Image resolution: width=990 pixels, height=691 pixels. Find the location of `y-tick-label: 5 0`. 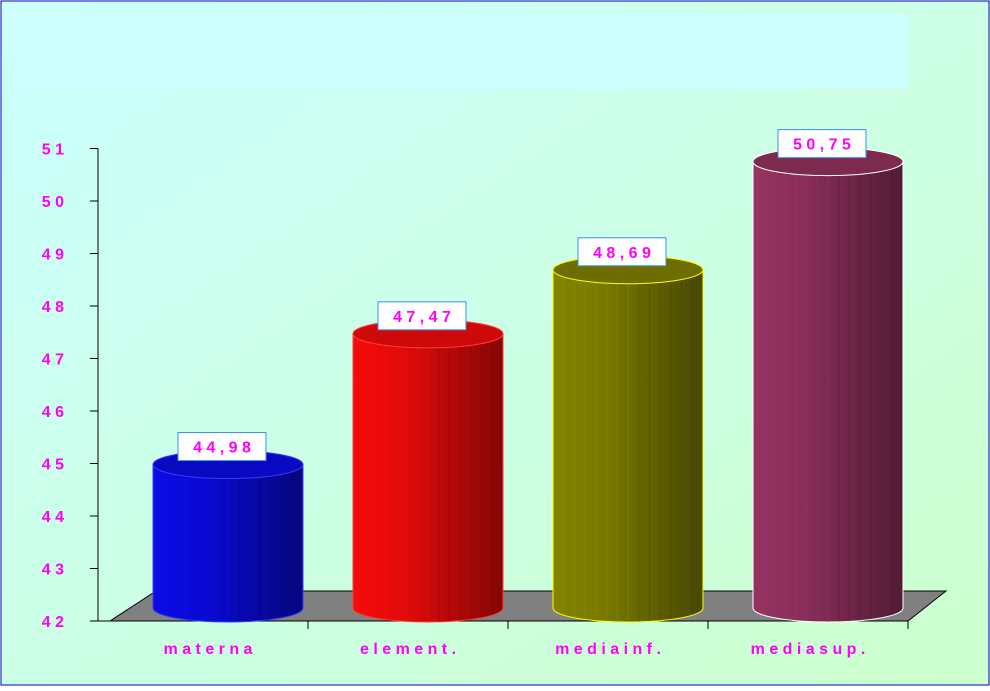

y-tick-label: 5 0 is located at coordinates (53, 202).